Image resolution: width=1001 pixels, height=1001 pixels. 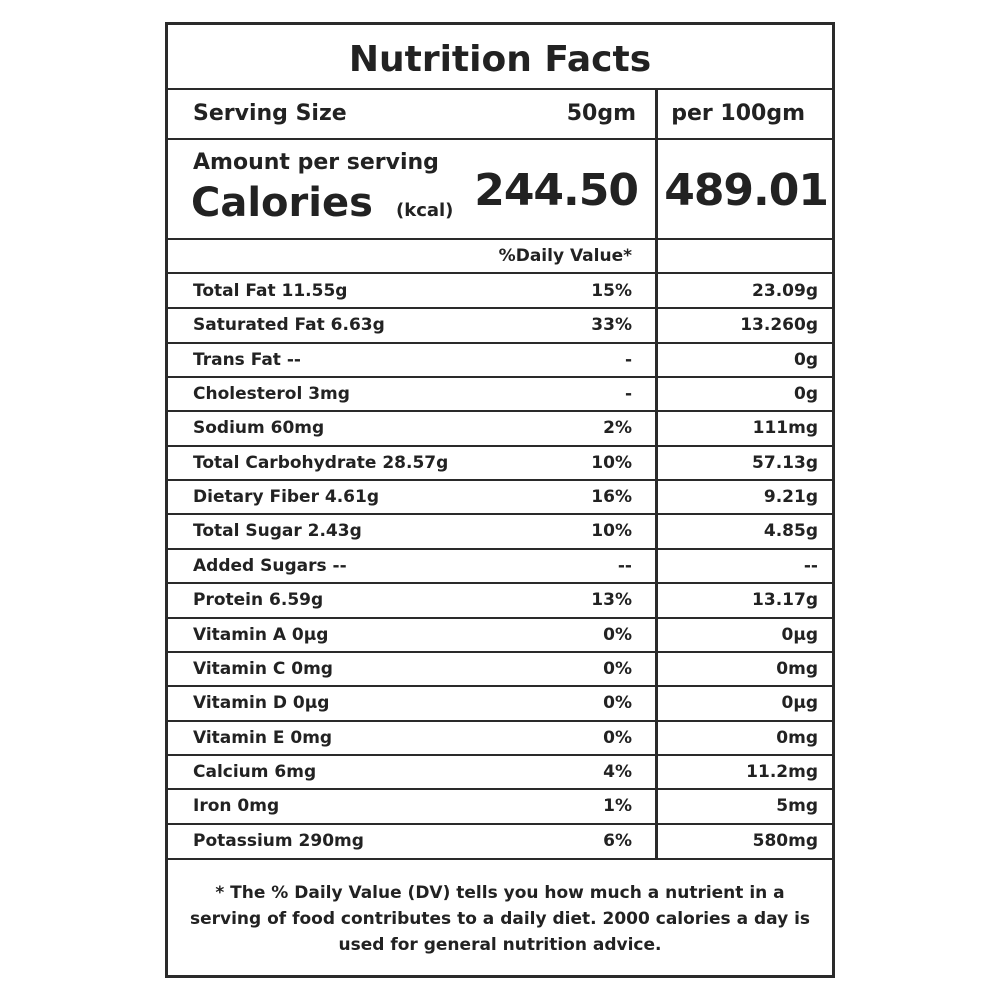 I want to click on nutrient-name: Total Sugar 2.43g, so click(x=277, y=531).